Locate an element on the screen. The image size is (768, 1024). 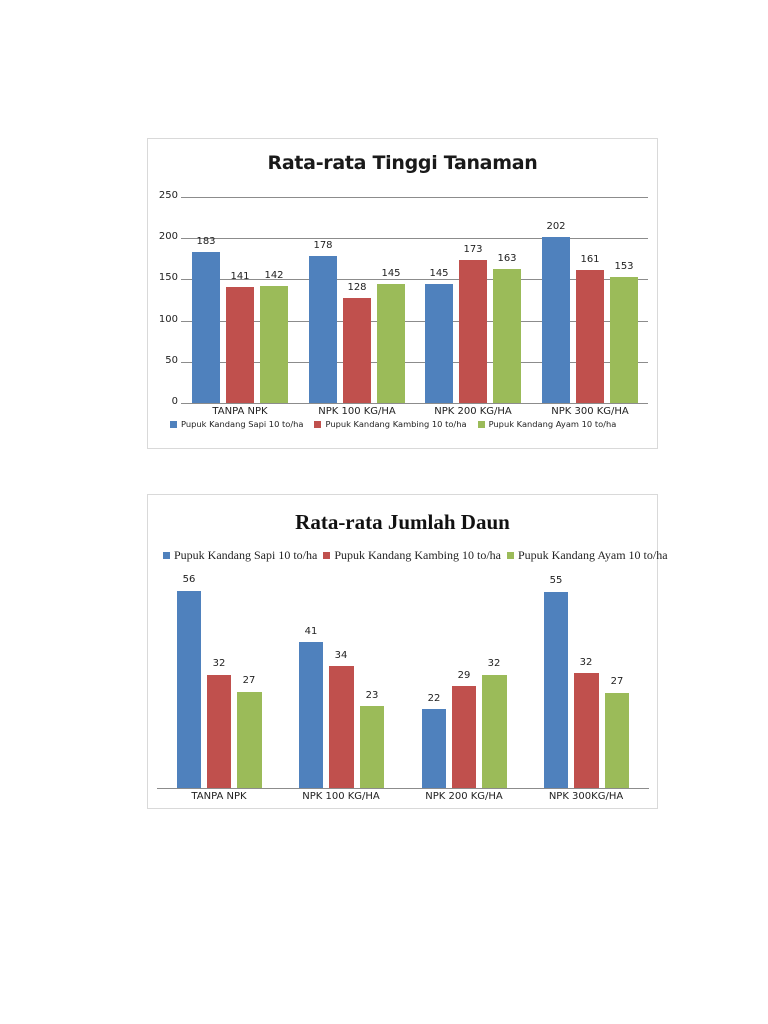
data-label: 41 is located at coordinates (311, 631).